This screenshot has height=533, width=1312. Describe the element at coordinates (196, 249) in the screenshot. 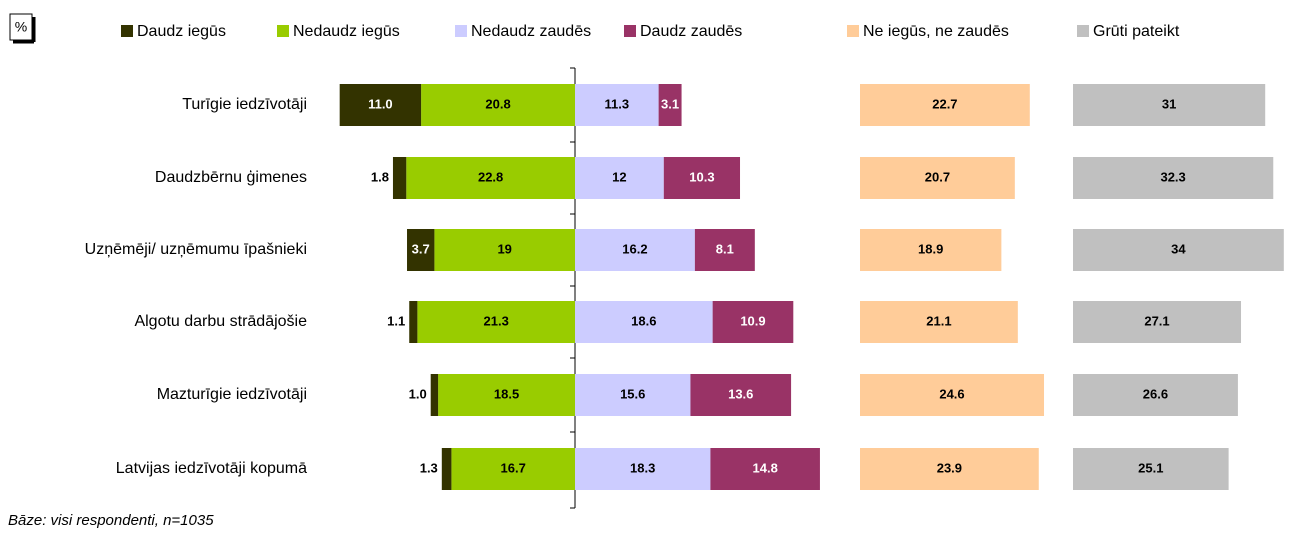

I see `category-label: Uzņēmēji/ uzņēmumu īpašnieki` at that location.